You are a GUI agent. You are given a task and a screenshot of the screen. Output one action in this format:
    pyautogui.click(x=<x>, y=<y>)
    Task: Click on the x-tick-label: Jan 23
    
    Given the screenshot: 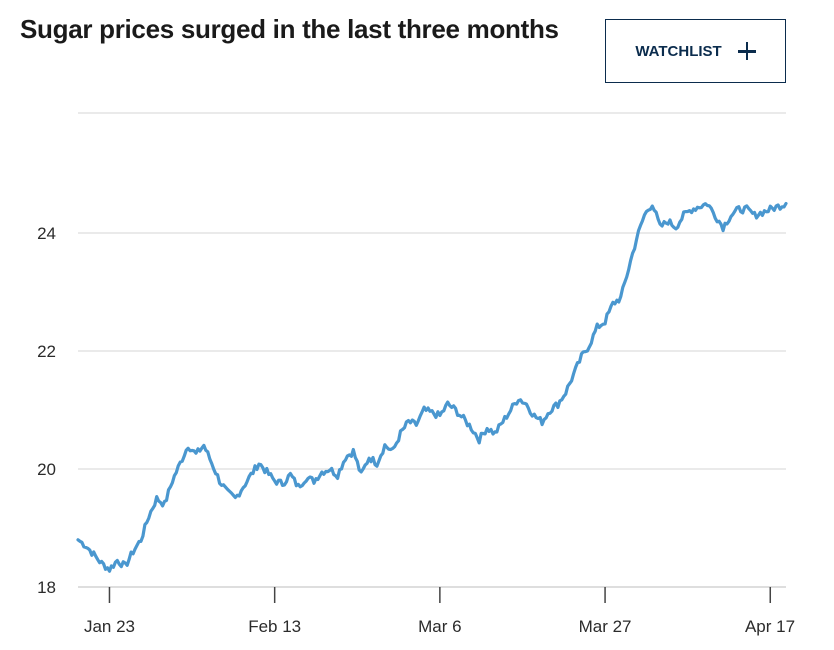 What is the action you would take?
    pyautogui.click(x=109, y=626)
    